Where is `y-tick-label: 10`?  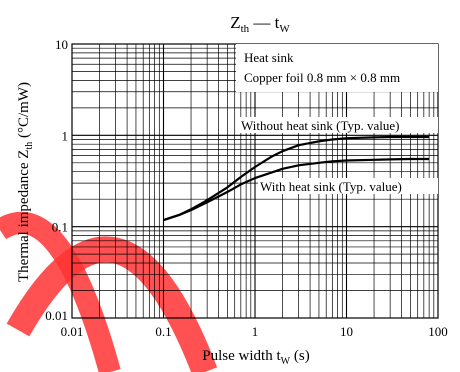 y-tick-label: 10 is located at coordinates (61, 44).